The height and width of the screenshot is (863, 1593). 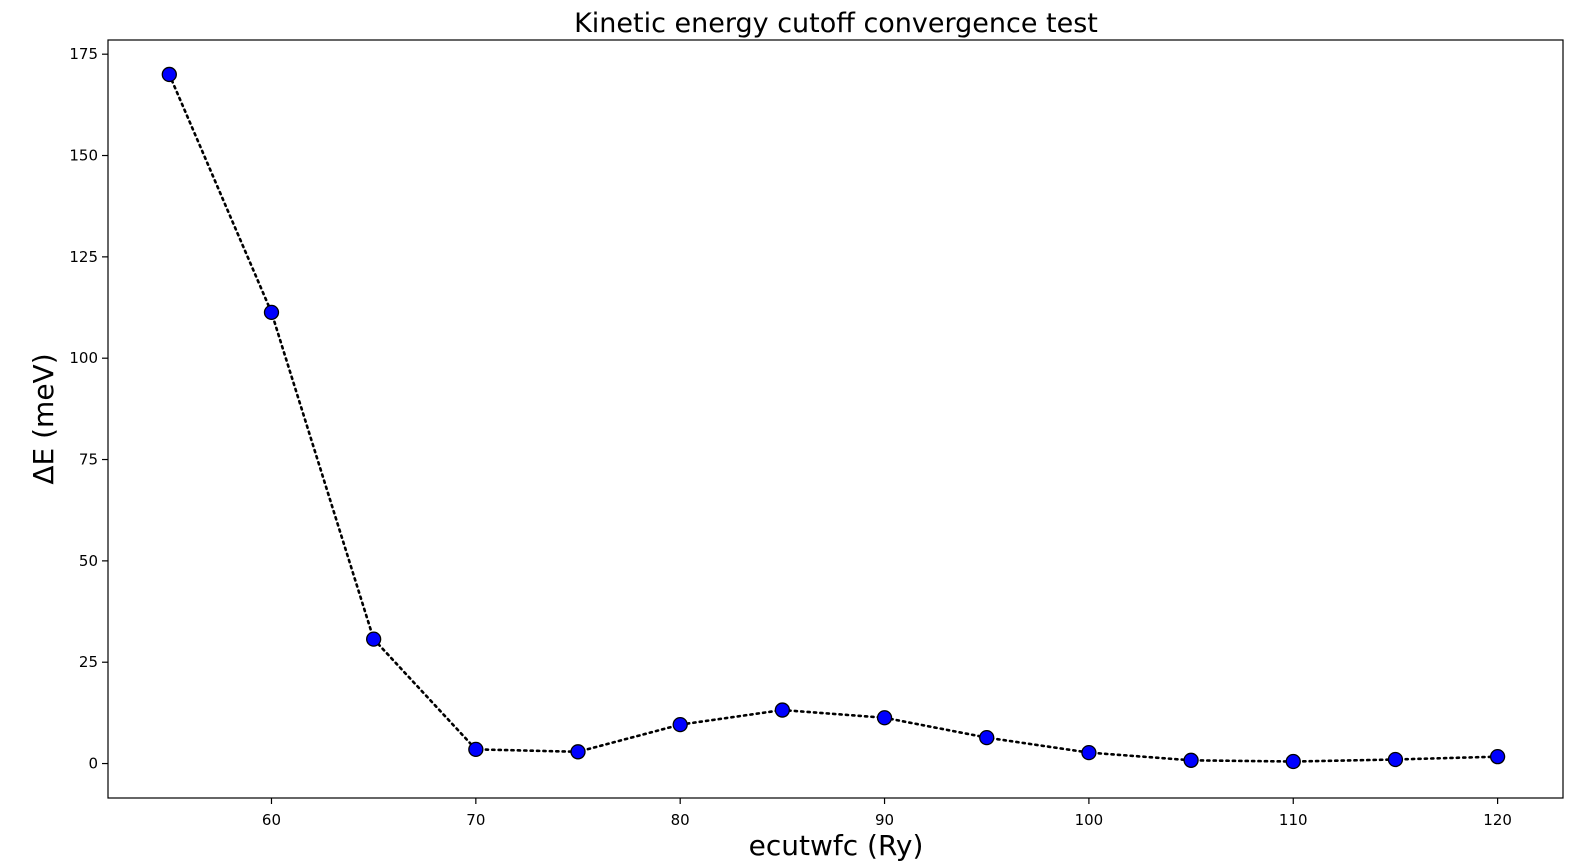 What do you see at coordinates (88, 409) in the screenshot?
I see `y-axis-ticks: 0 25 50 75 100 125 150 175` at bounding box center [88, 409].